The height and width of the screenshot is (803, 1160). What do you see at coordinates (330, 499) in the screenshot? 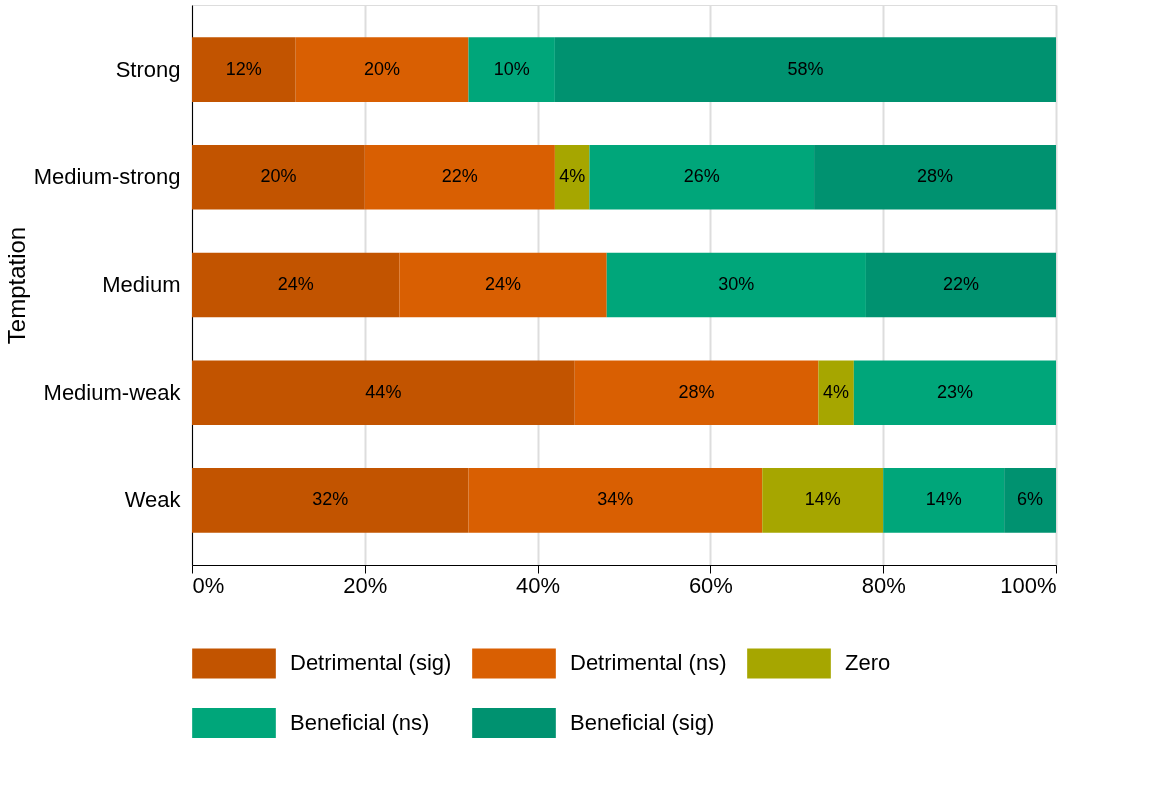
I see `data-label: 32%` at bounding box center [330, 499].